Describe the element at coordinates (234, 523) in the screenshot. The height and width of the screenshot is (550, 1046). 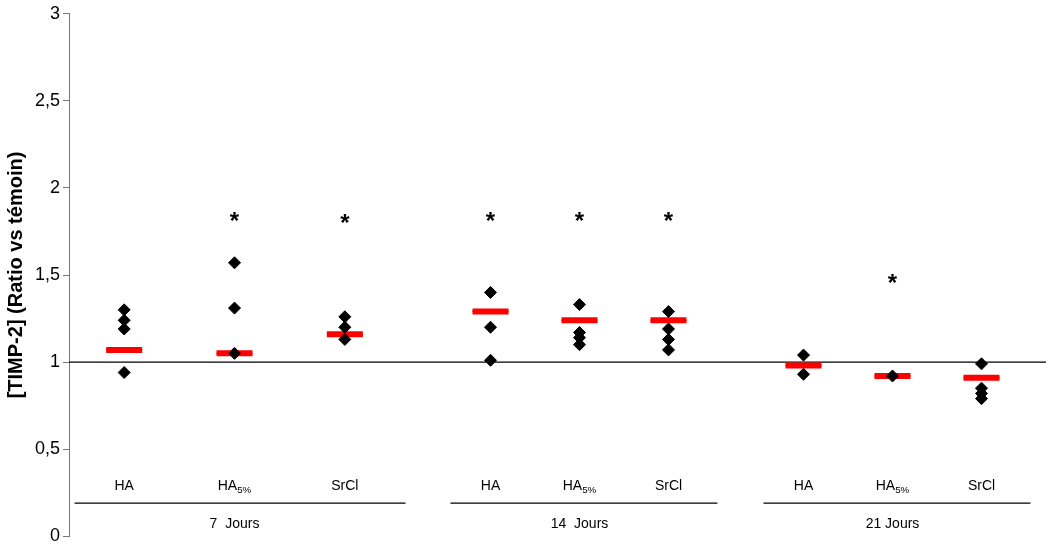
I see `x-axis-title: 7 Jours` at that location.